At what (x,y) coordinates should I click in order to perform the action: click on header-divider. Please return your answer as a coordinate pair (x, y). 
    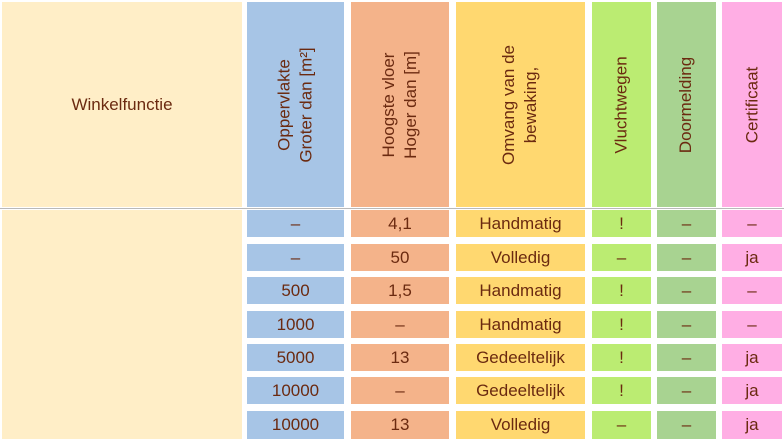
    Looking at the image, I should click on (392, 208).